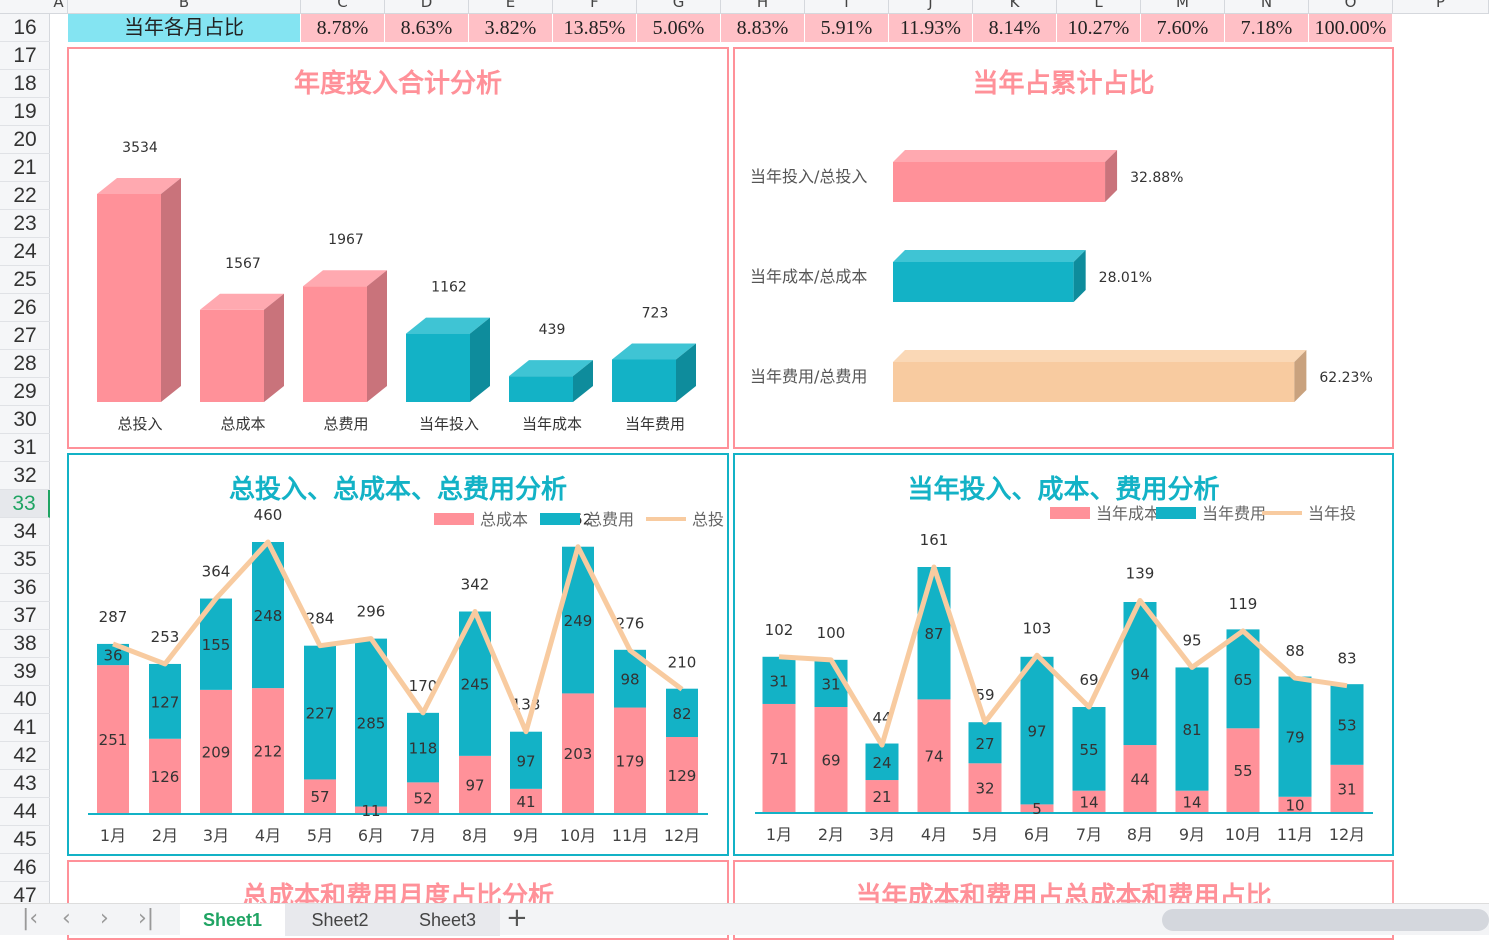 This screenshot has height=940, width=1489. Describe the element at coordinates (232, 920) in the screenshot. I see `tab-sheet1: Sheet1` at that location.